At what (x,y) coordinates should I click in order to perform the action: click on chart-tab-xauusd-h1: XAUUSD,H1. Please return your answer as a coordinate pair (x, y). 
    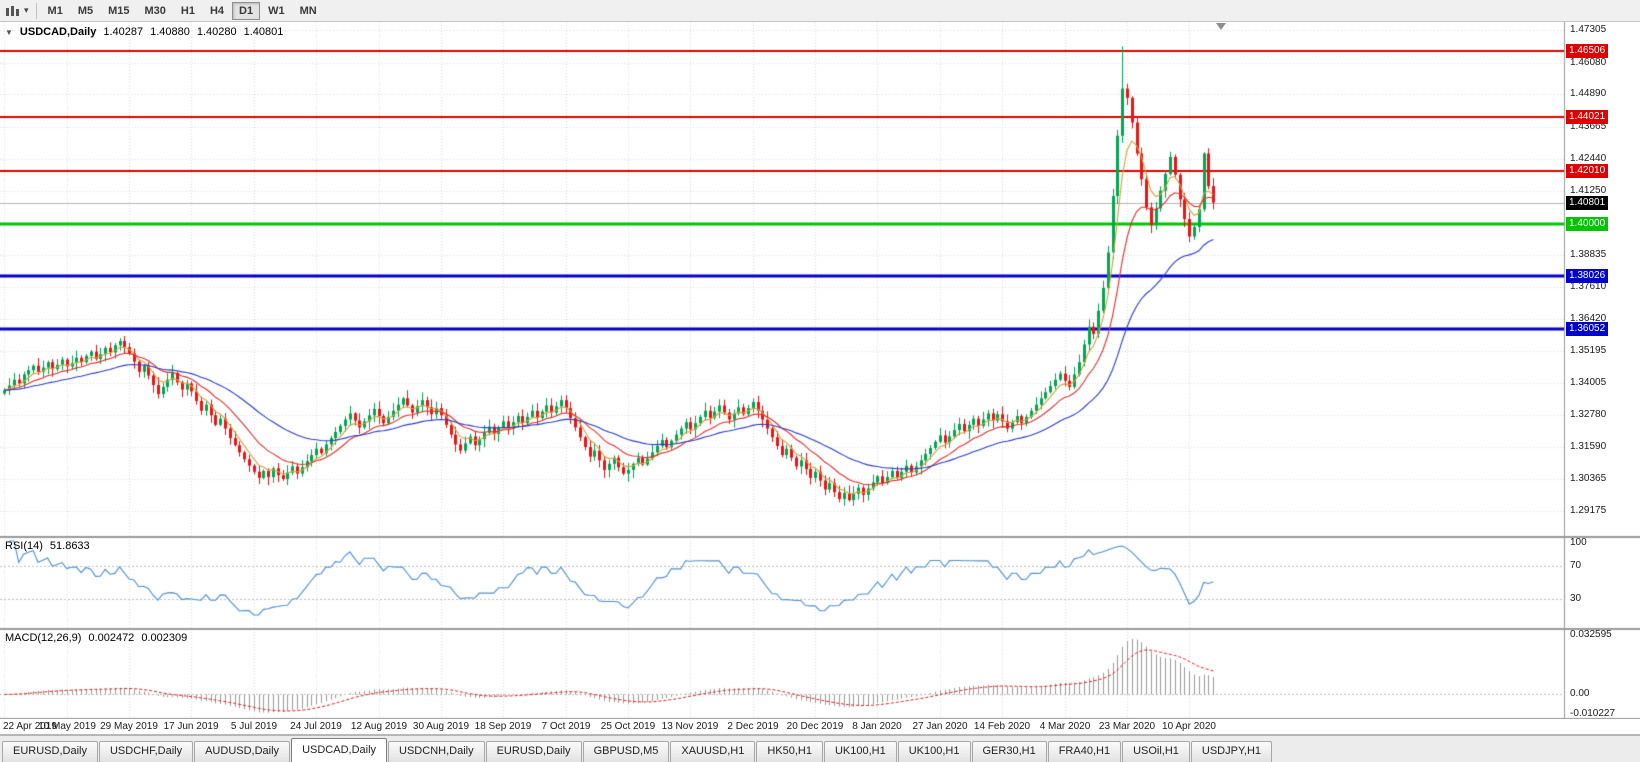
    Looking at the image, I should click on (713, 751).